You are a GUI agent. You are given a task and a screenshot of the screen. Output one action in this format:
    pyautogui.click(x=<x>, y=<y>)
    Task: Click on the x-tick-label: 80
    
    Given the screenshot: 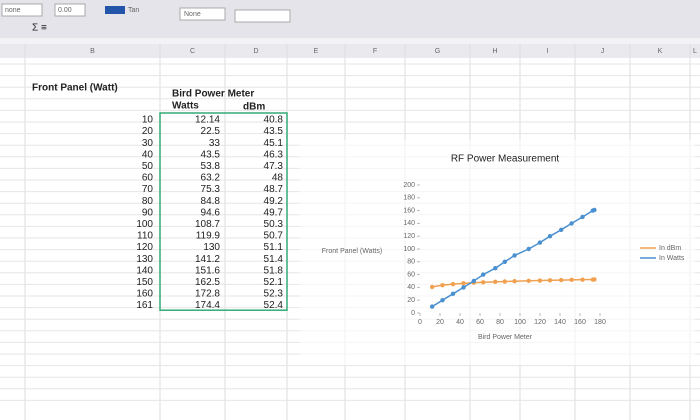 What is the action you would take?
    pyautogui.click(x=500, y=322)
    